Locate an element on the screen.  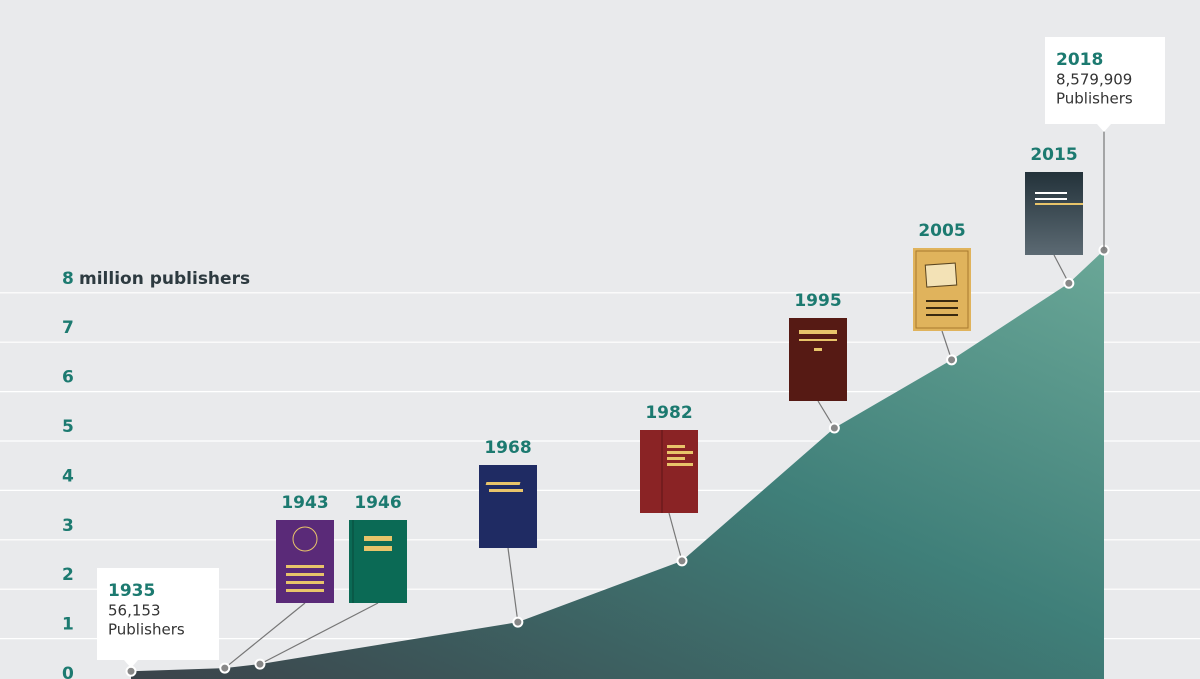
y-tick-label: 7 is located at coordinates (68, 328).